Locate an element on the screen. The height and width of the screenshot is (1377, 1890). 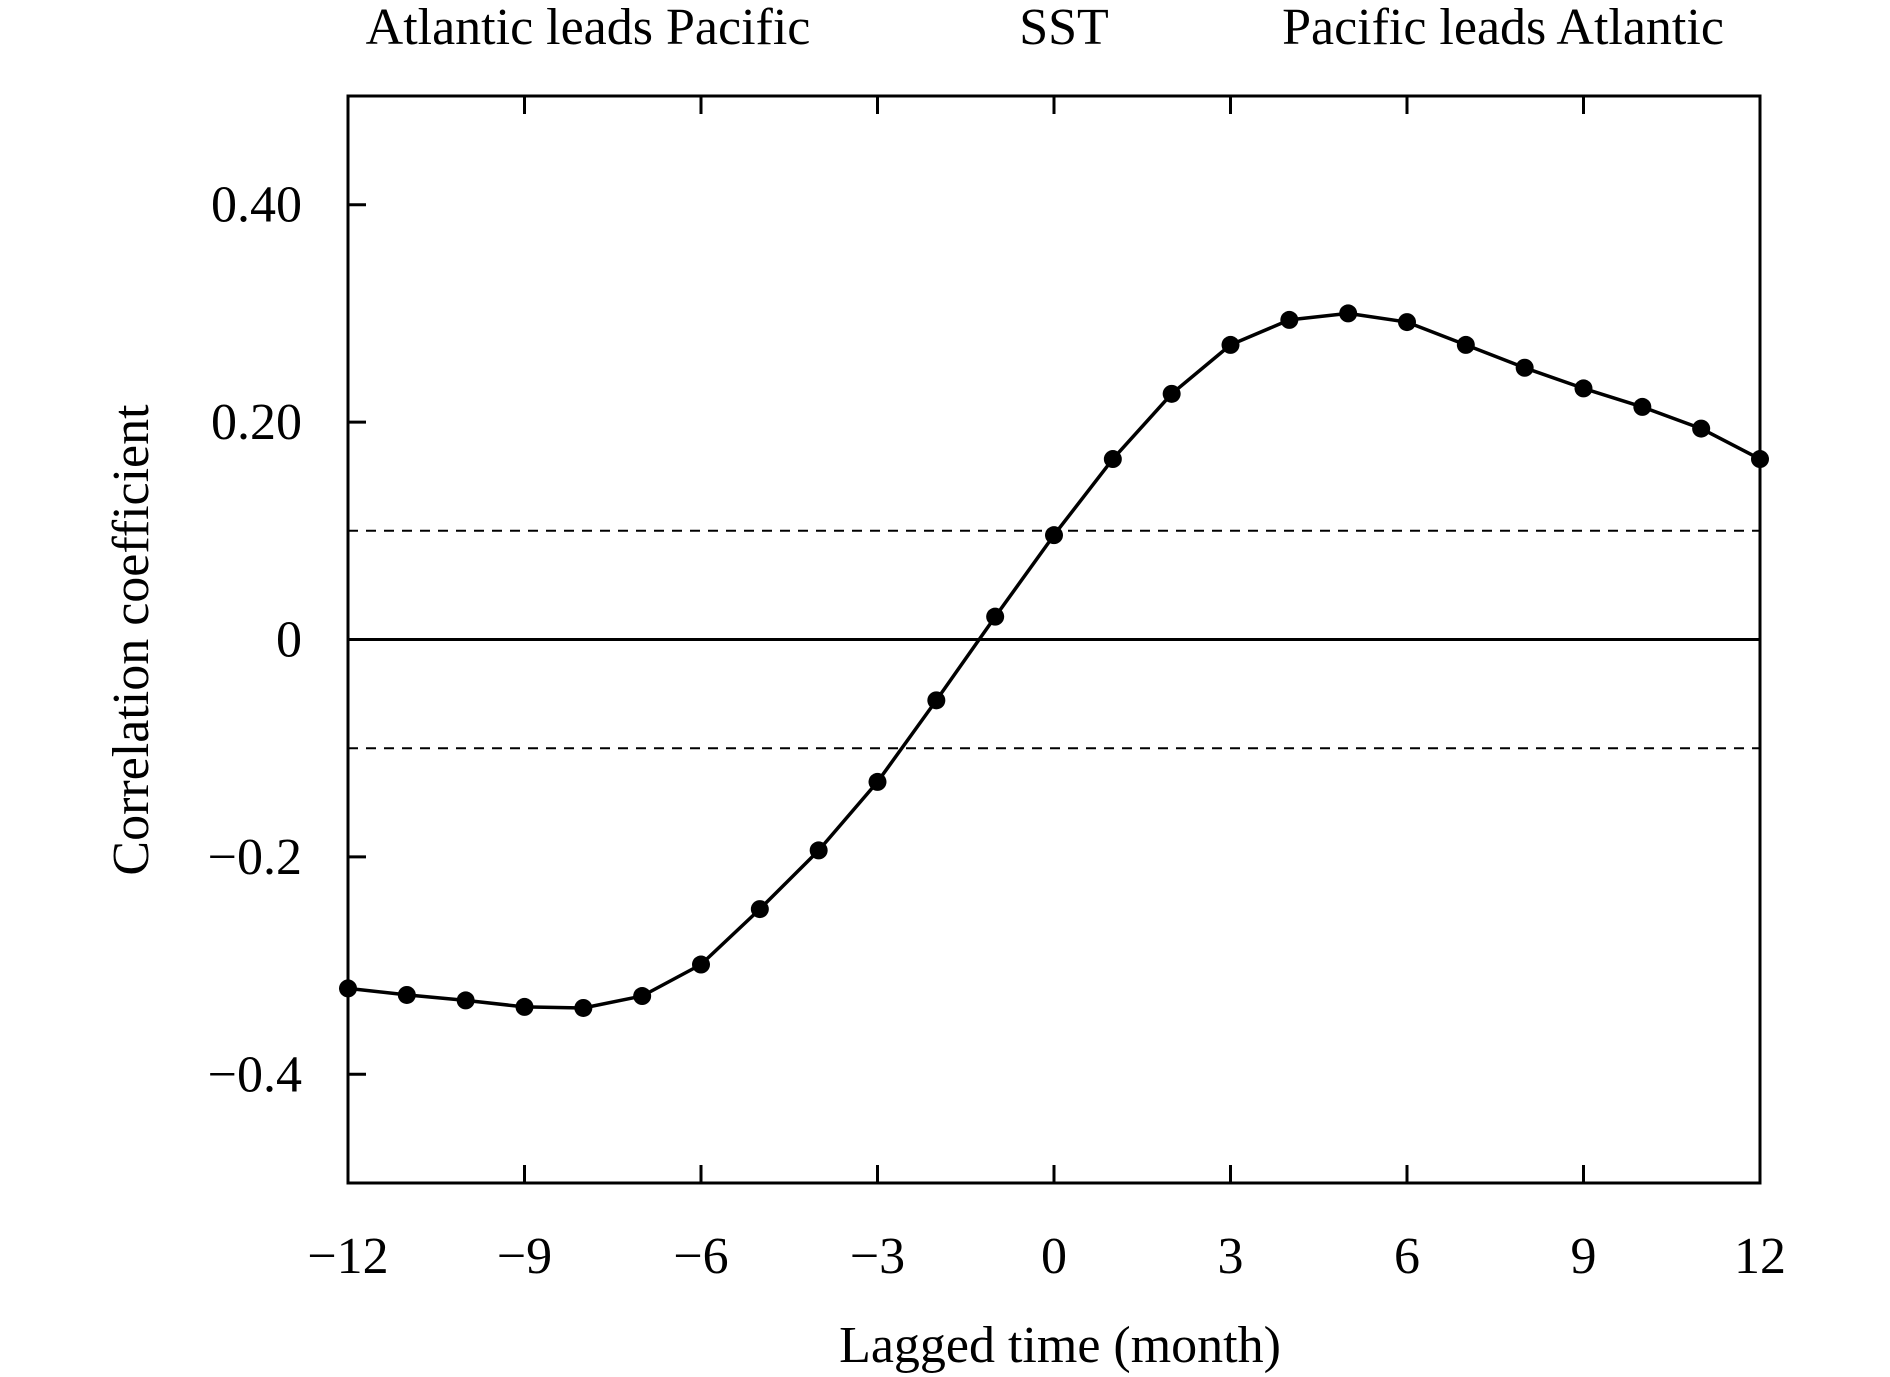
y-tick-label: 0 is located at coordinates (289, 640).